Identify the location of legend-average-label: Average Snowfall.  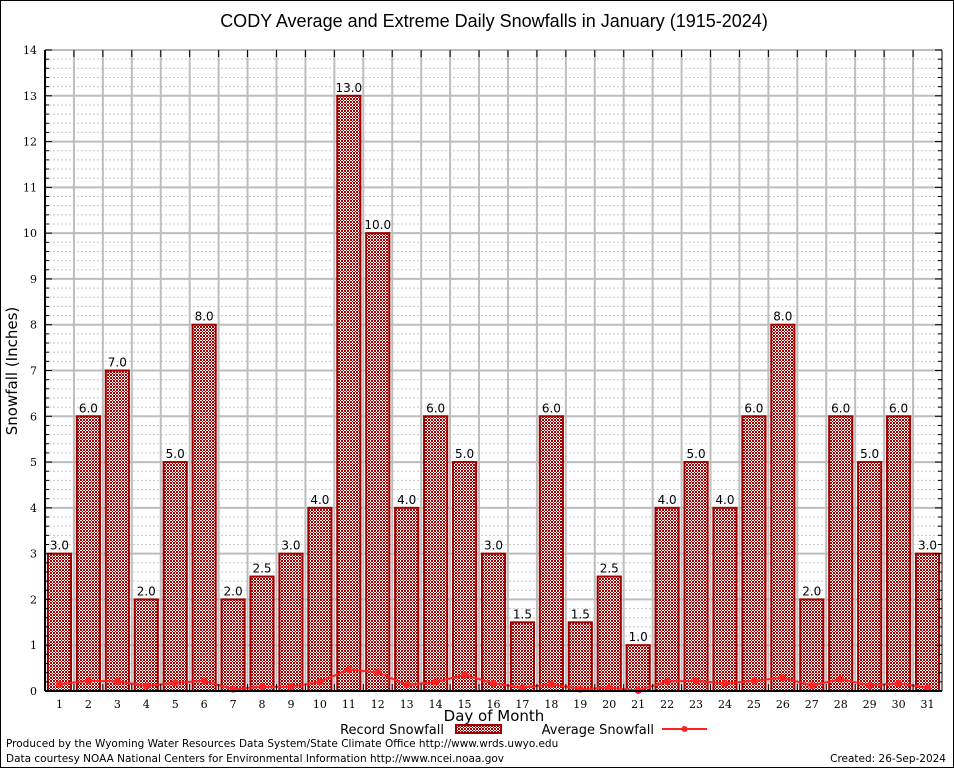
(598, 730).